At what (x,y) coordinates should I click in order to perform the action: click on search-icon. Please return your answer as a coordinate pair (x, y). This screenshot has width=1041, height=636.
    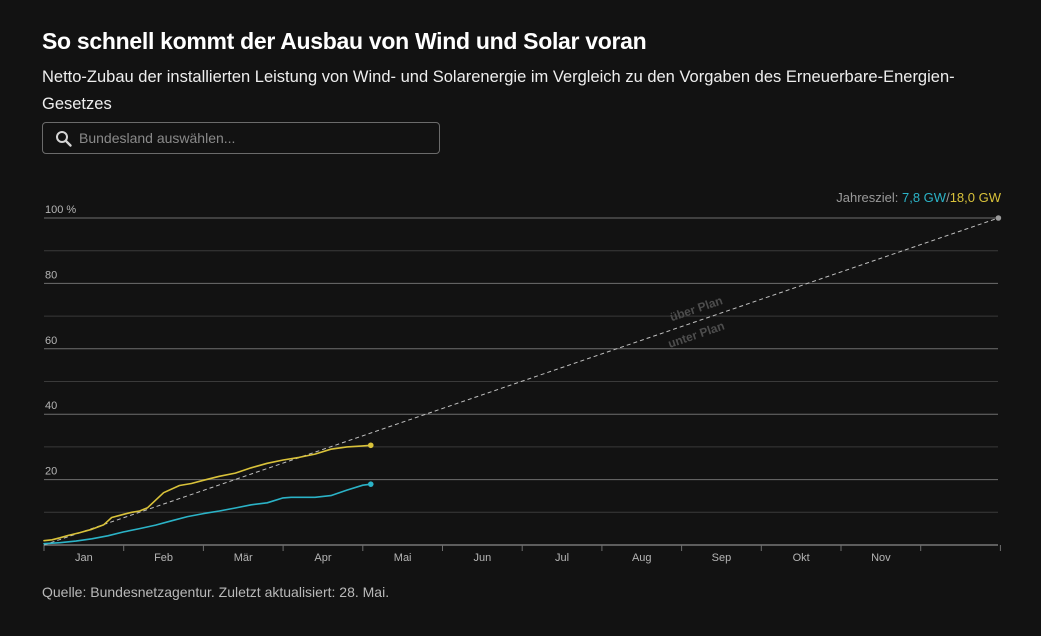
    Looking at the image, I should click on (64, 139).